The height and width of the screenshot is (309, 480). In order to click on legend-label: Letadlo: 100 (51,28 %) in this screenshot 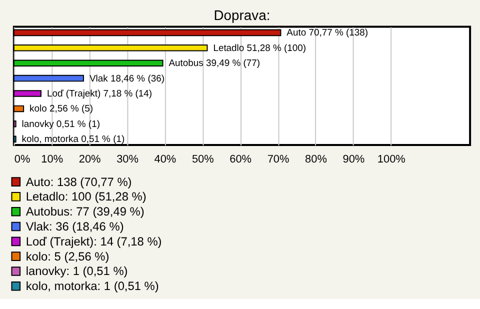, I will do `click(86, 197)`.